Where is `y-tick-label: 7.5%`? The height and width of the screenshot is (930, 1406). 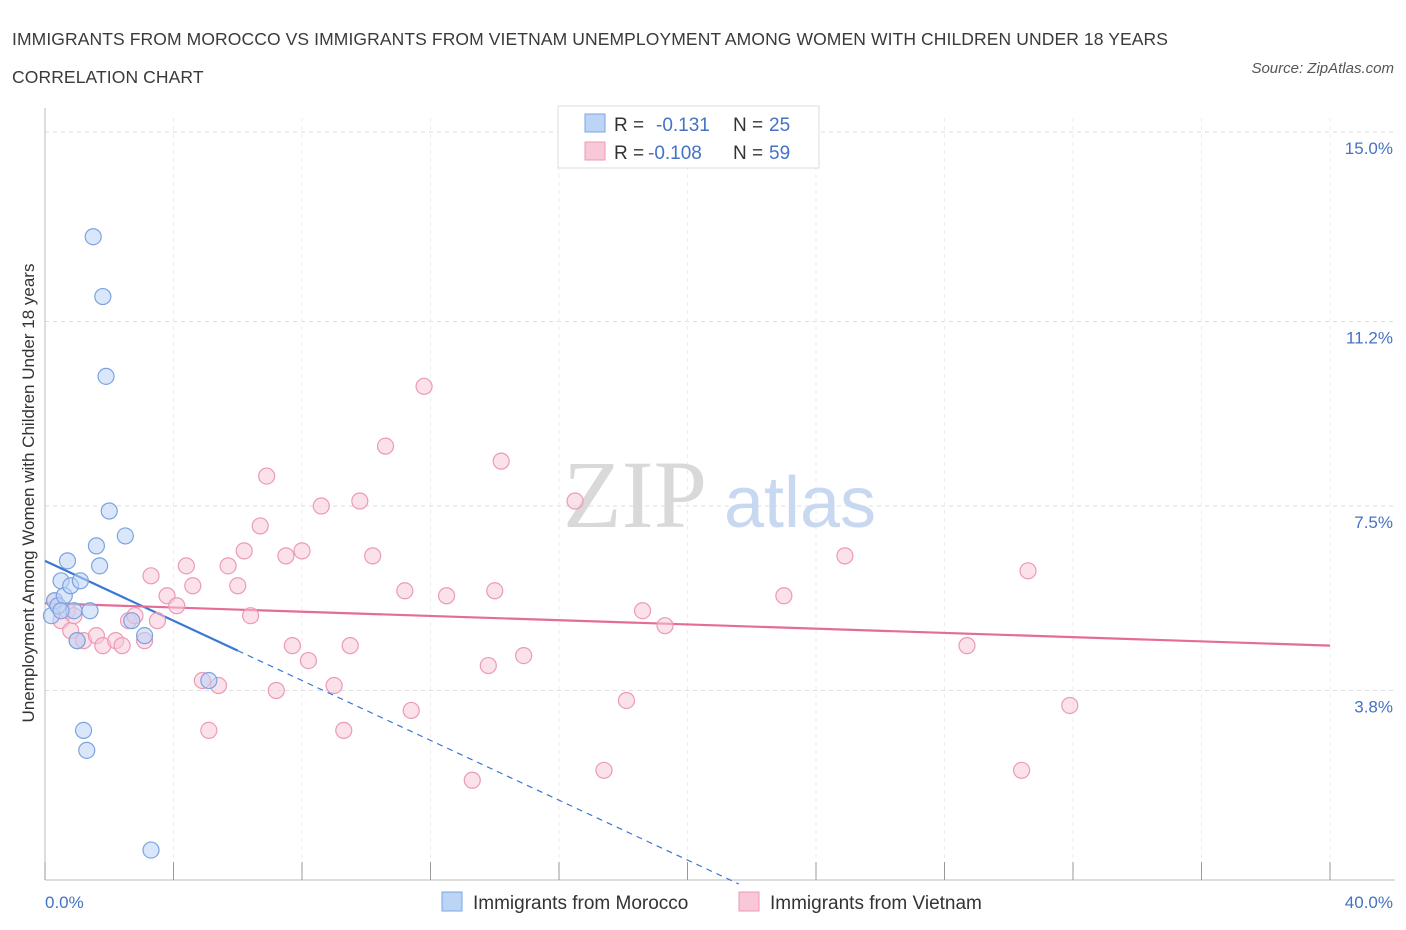
y-tick-label: 7.5% is located at coordinates (1373, 522).